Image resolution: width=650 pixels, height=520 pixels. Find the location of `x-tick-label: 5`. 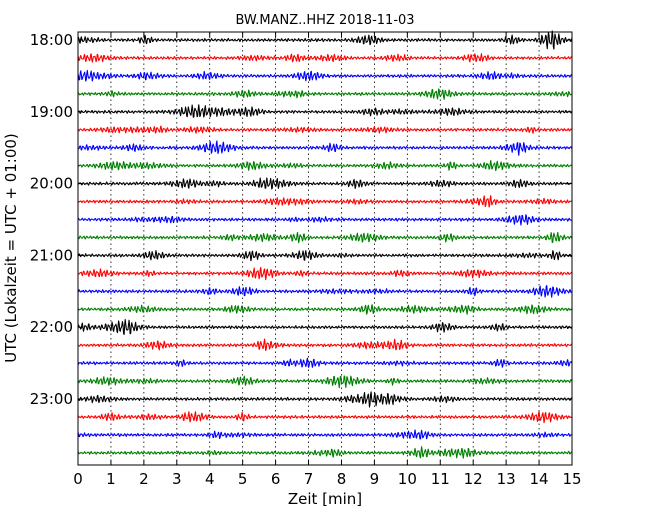

x-tick-label: 5 is located at coordinates (243, 479).